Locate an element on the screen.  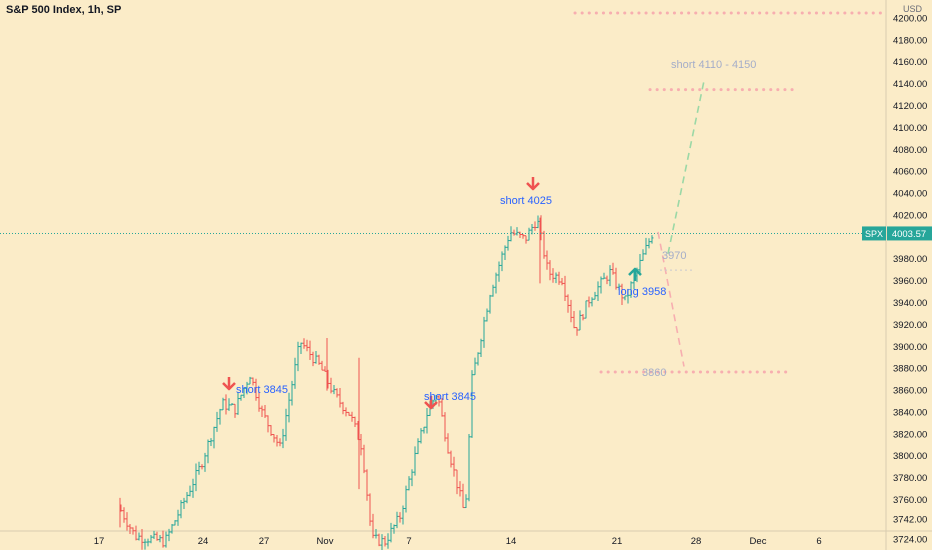
y-tick-label: 3920.00 is located at coordinates (910, 325).